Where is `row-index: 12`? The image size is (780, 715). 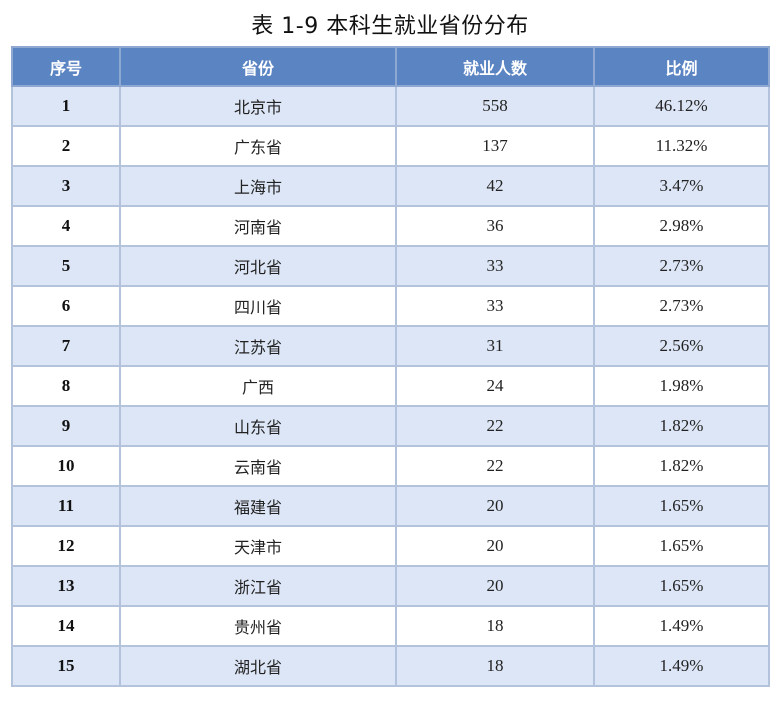 row-index: 12 is located at coordinates (66, 546).